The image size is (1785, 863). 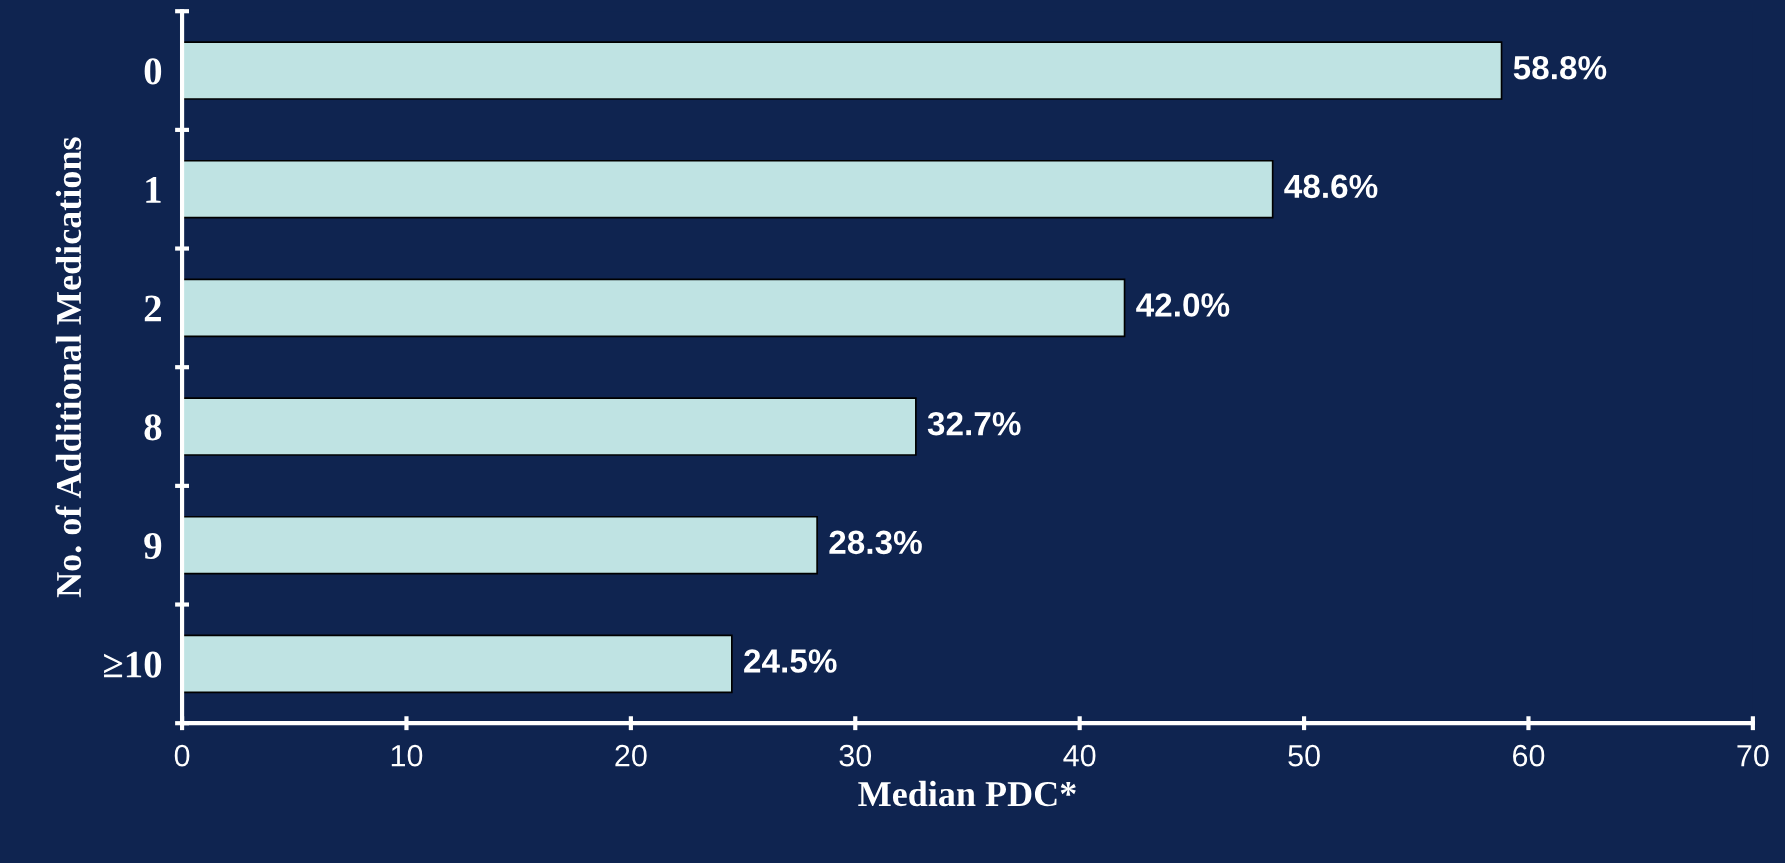 I want to click on data-label: 24.5%, so click(x=790, y=661).